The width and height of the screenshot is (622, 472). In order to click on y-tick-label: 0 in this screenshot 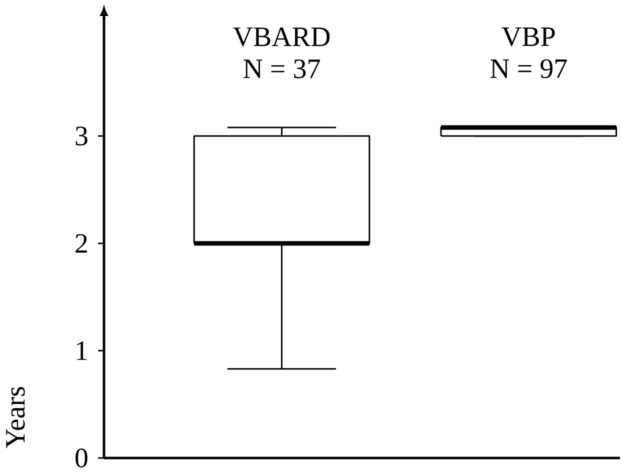, I will do `click(82, 458)`.